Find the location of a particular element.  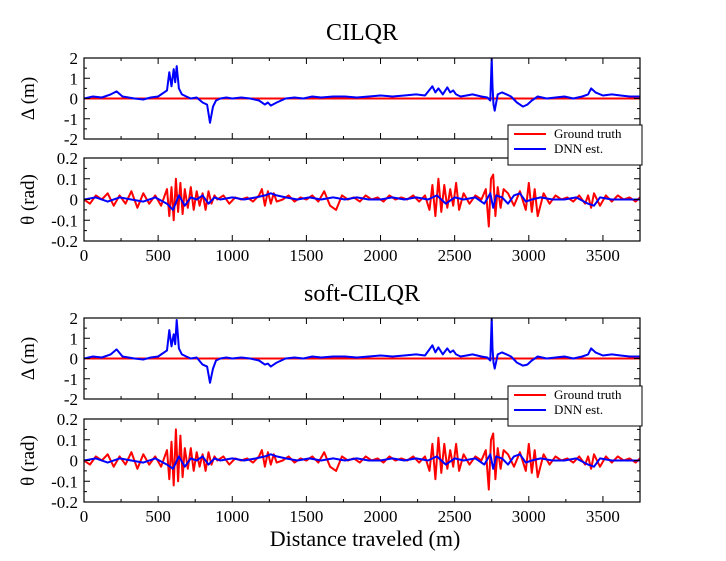

series-line-ground-truth is located at coordinates (362, 200).